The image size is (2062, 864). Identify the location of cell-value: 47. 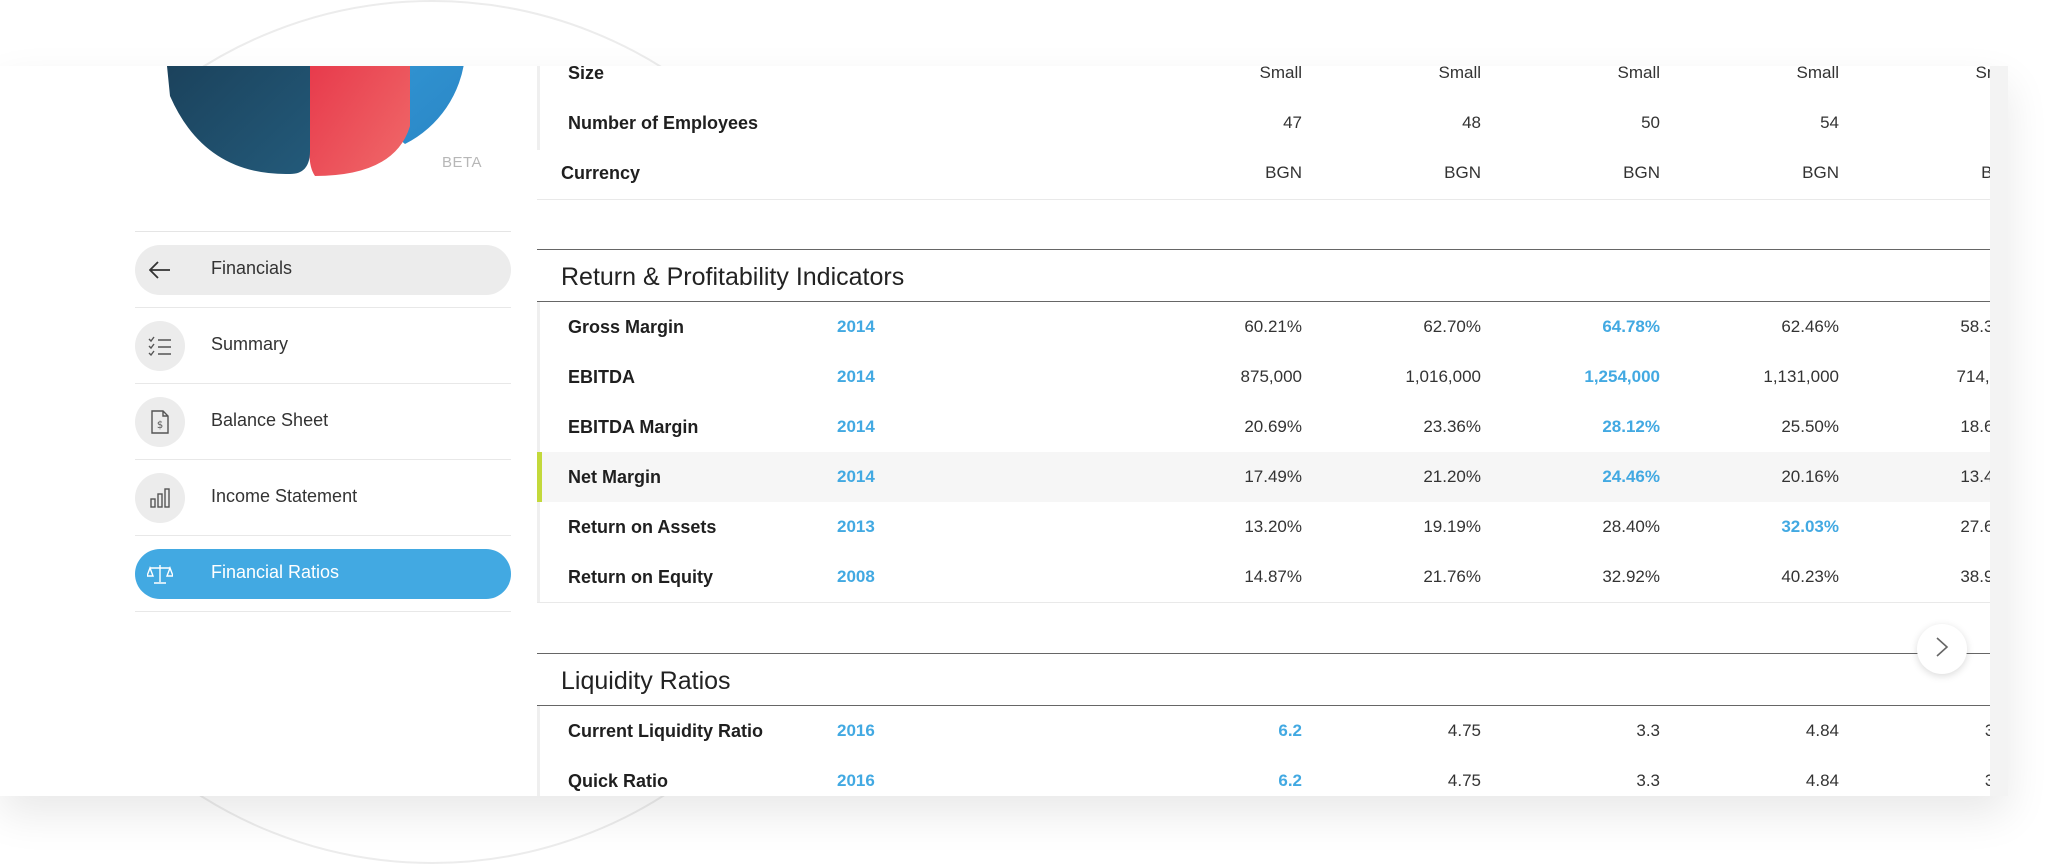
(1292, 122).